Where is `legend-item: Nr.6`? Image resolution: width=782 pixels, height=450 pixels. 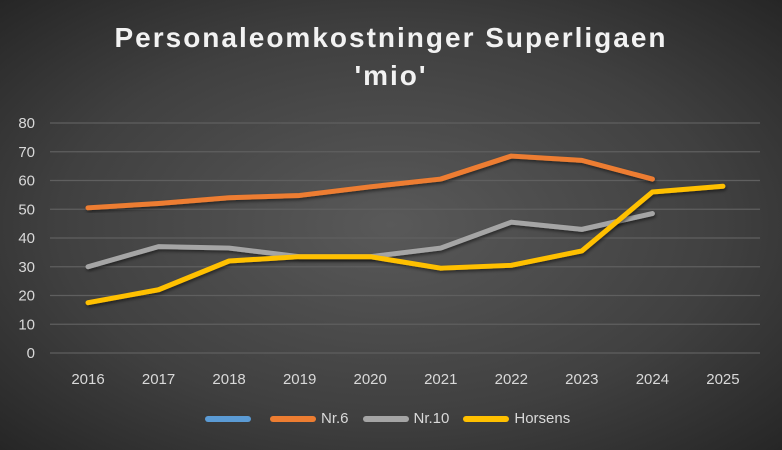 legend-item: Nr.6 is located at coordinates (309, 418).